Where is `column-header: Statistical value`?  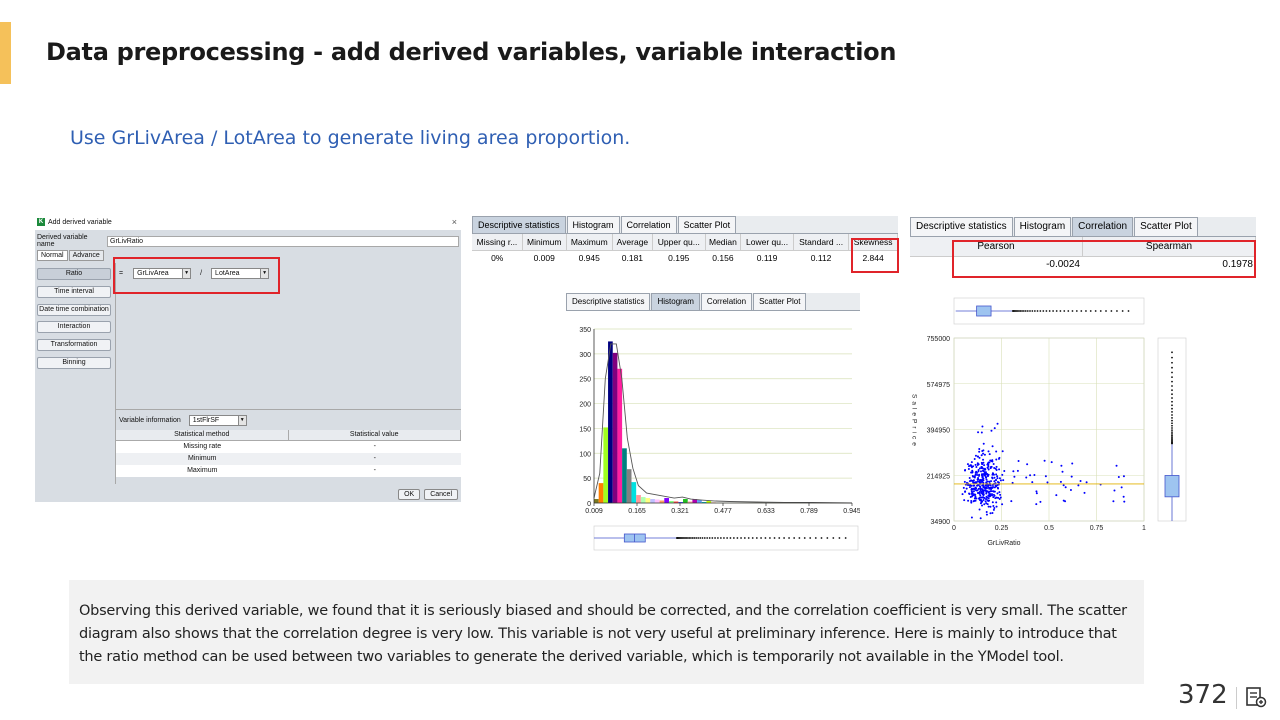
column-header: Statistical value is located at coordinates (375, 435).